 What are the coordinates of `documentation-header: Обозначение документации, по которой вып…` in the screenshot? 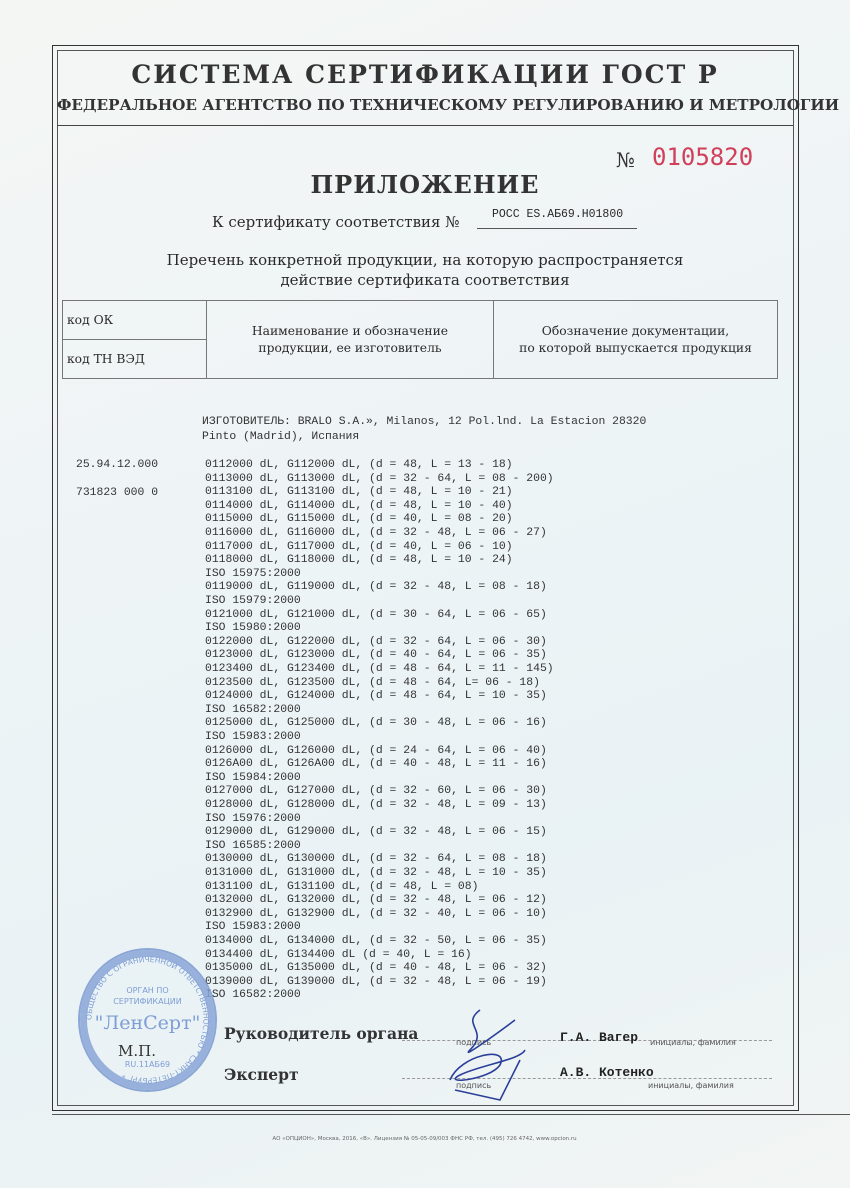 It's located at (635, 339).